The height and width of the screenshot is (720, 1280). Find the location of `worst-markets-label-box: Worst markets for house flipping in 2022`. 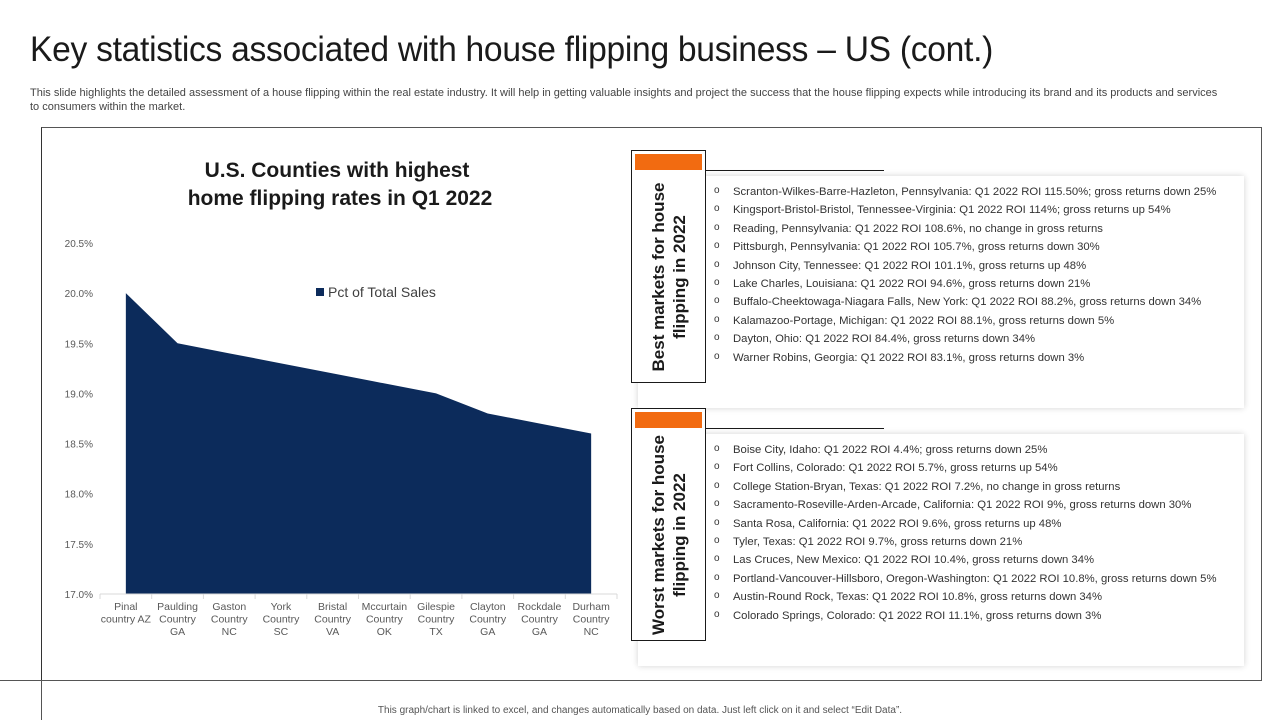

worst-markets-label-box: Worst markets for house flipping in 2022 is located at coordinates (668, 524).